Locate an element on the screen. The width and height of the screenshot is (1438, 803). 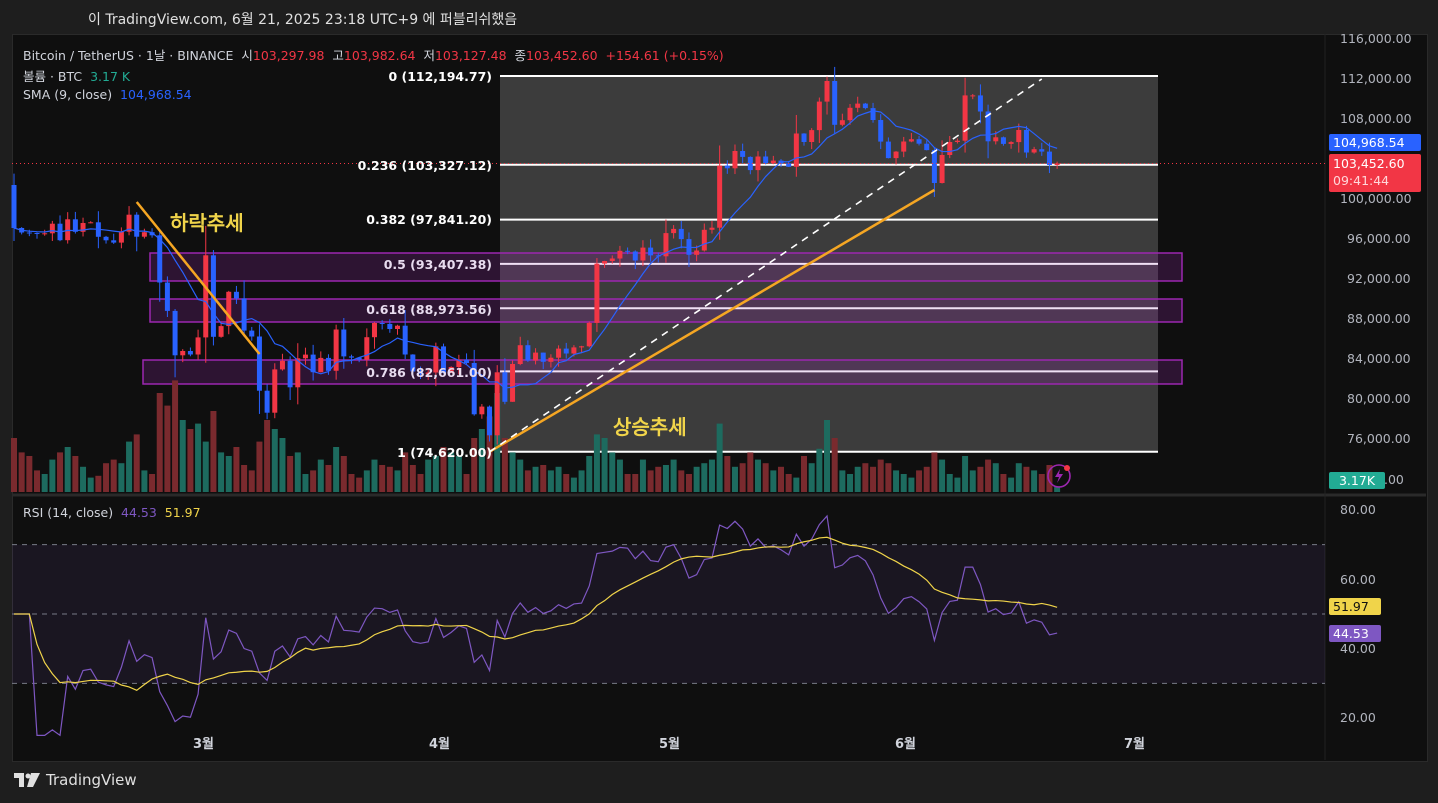
rsi-badge: 44.53 is located at coordinates (1355, 633).